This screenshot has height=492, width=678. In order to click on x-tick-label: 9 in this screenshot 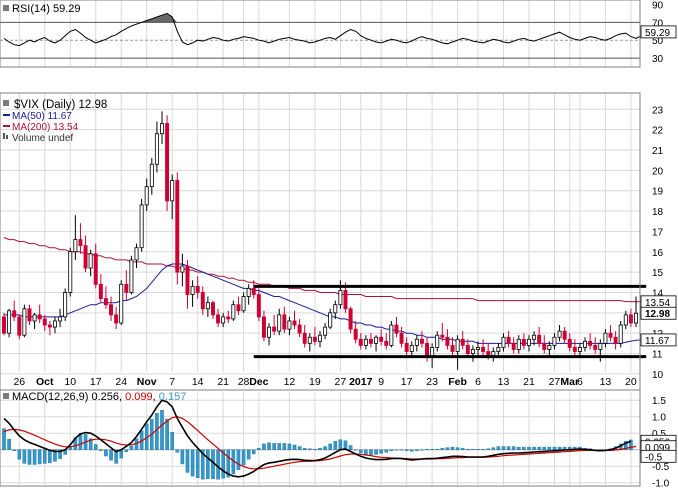, I will do `click(381, 382)`.